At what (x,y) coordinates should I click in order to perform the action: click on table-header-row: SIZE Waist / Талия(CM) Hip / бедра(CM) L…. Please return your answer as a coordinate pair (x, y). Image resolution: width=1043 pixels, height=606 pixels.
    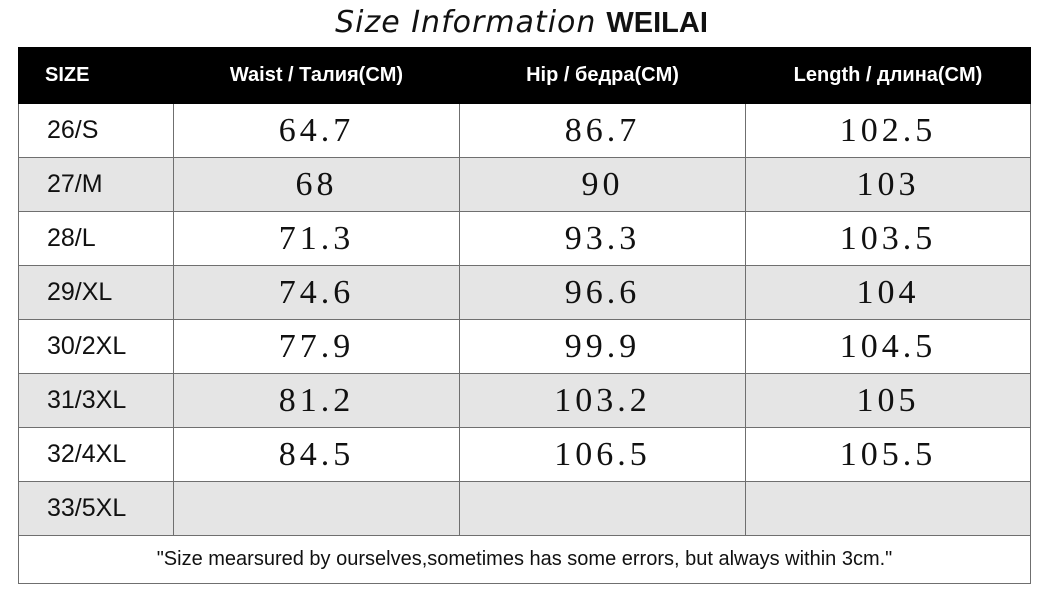
    Looking at the image, I should click on (524, 75).